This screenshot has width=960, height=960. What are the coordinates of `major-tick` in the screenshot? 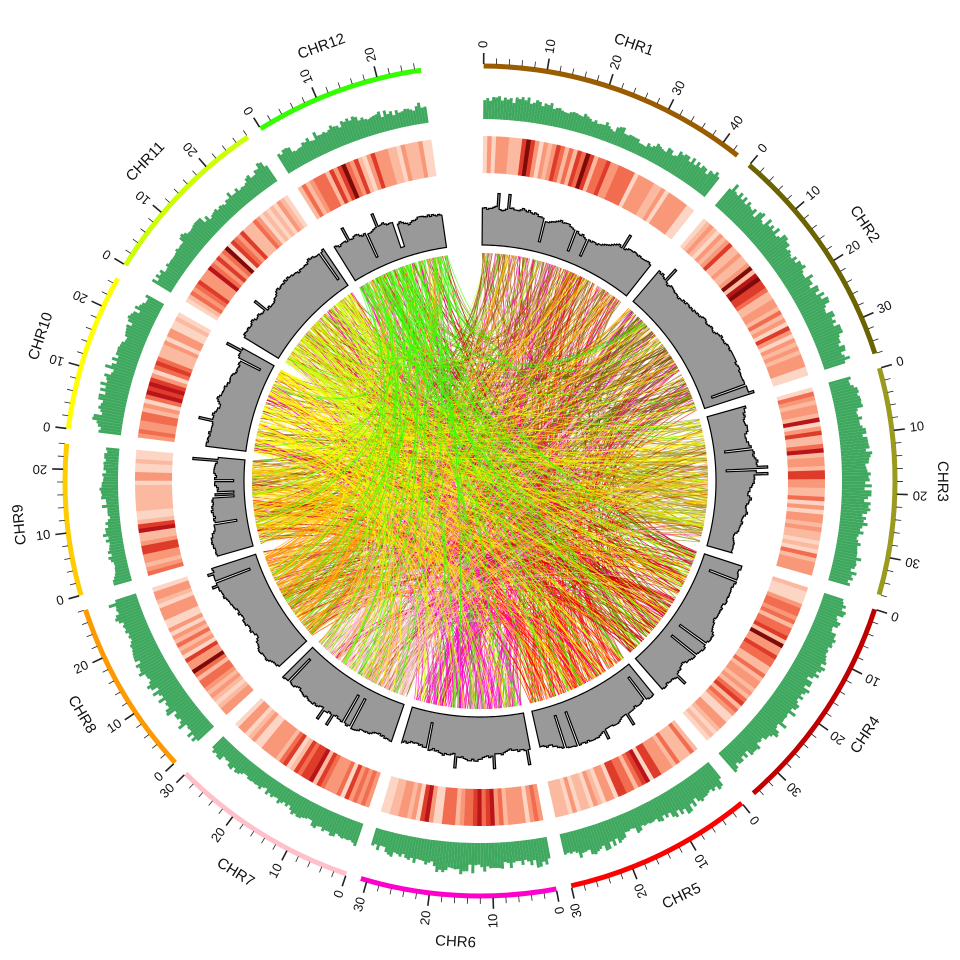 It's located at (746, 809).